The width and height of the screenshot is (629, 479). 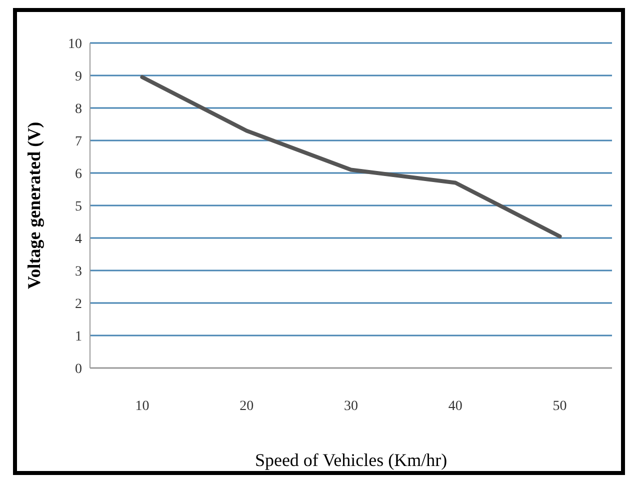 What do you see at coordinates (78, 239) in the screenshot?
I see `y-tick-label: 4` at bounding box center [78, 239].